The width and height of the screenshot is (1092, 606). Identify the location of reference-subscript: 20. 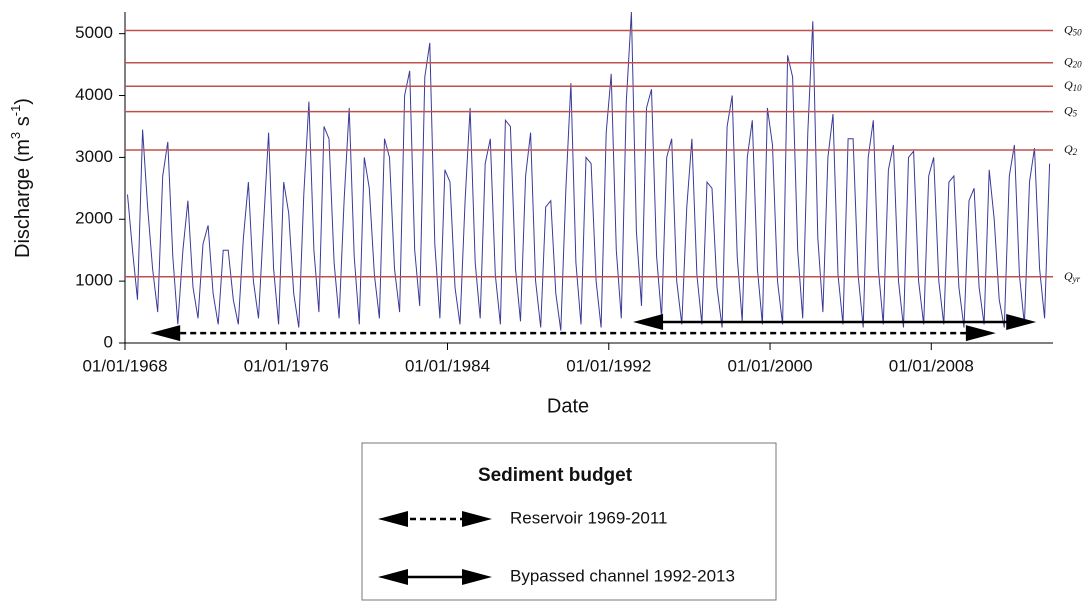
(1078, 65).